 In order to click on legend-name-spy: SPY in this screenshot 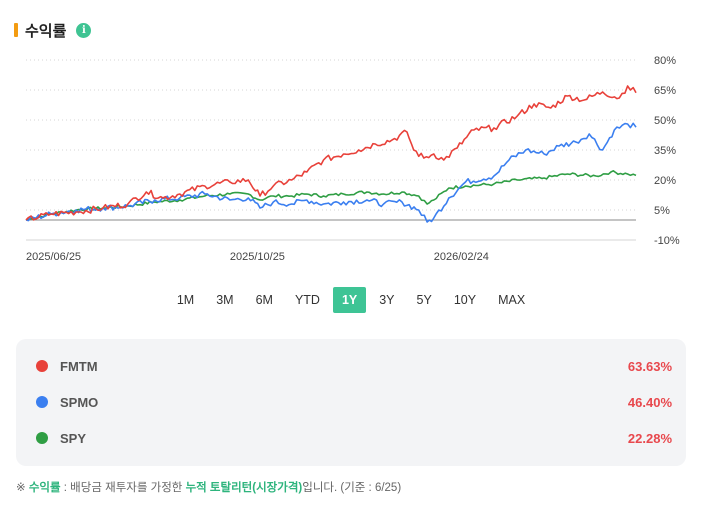, I will do `click(73, 438)`.